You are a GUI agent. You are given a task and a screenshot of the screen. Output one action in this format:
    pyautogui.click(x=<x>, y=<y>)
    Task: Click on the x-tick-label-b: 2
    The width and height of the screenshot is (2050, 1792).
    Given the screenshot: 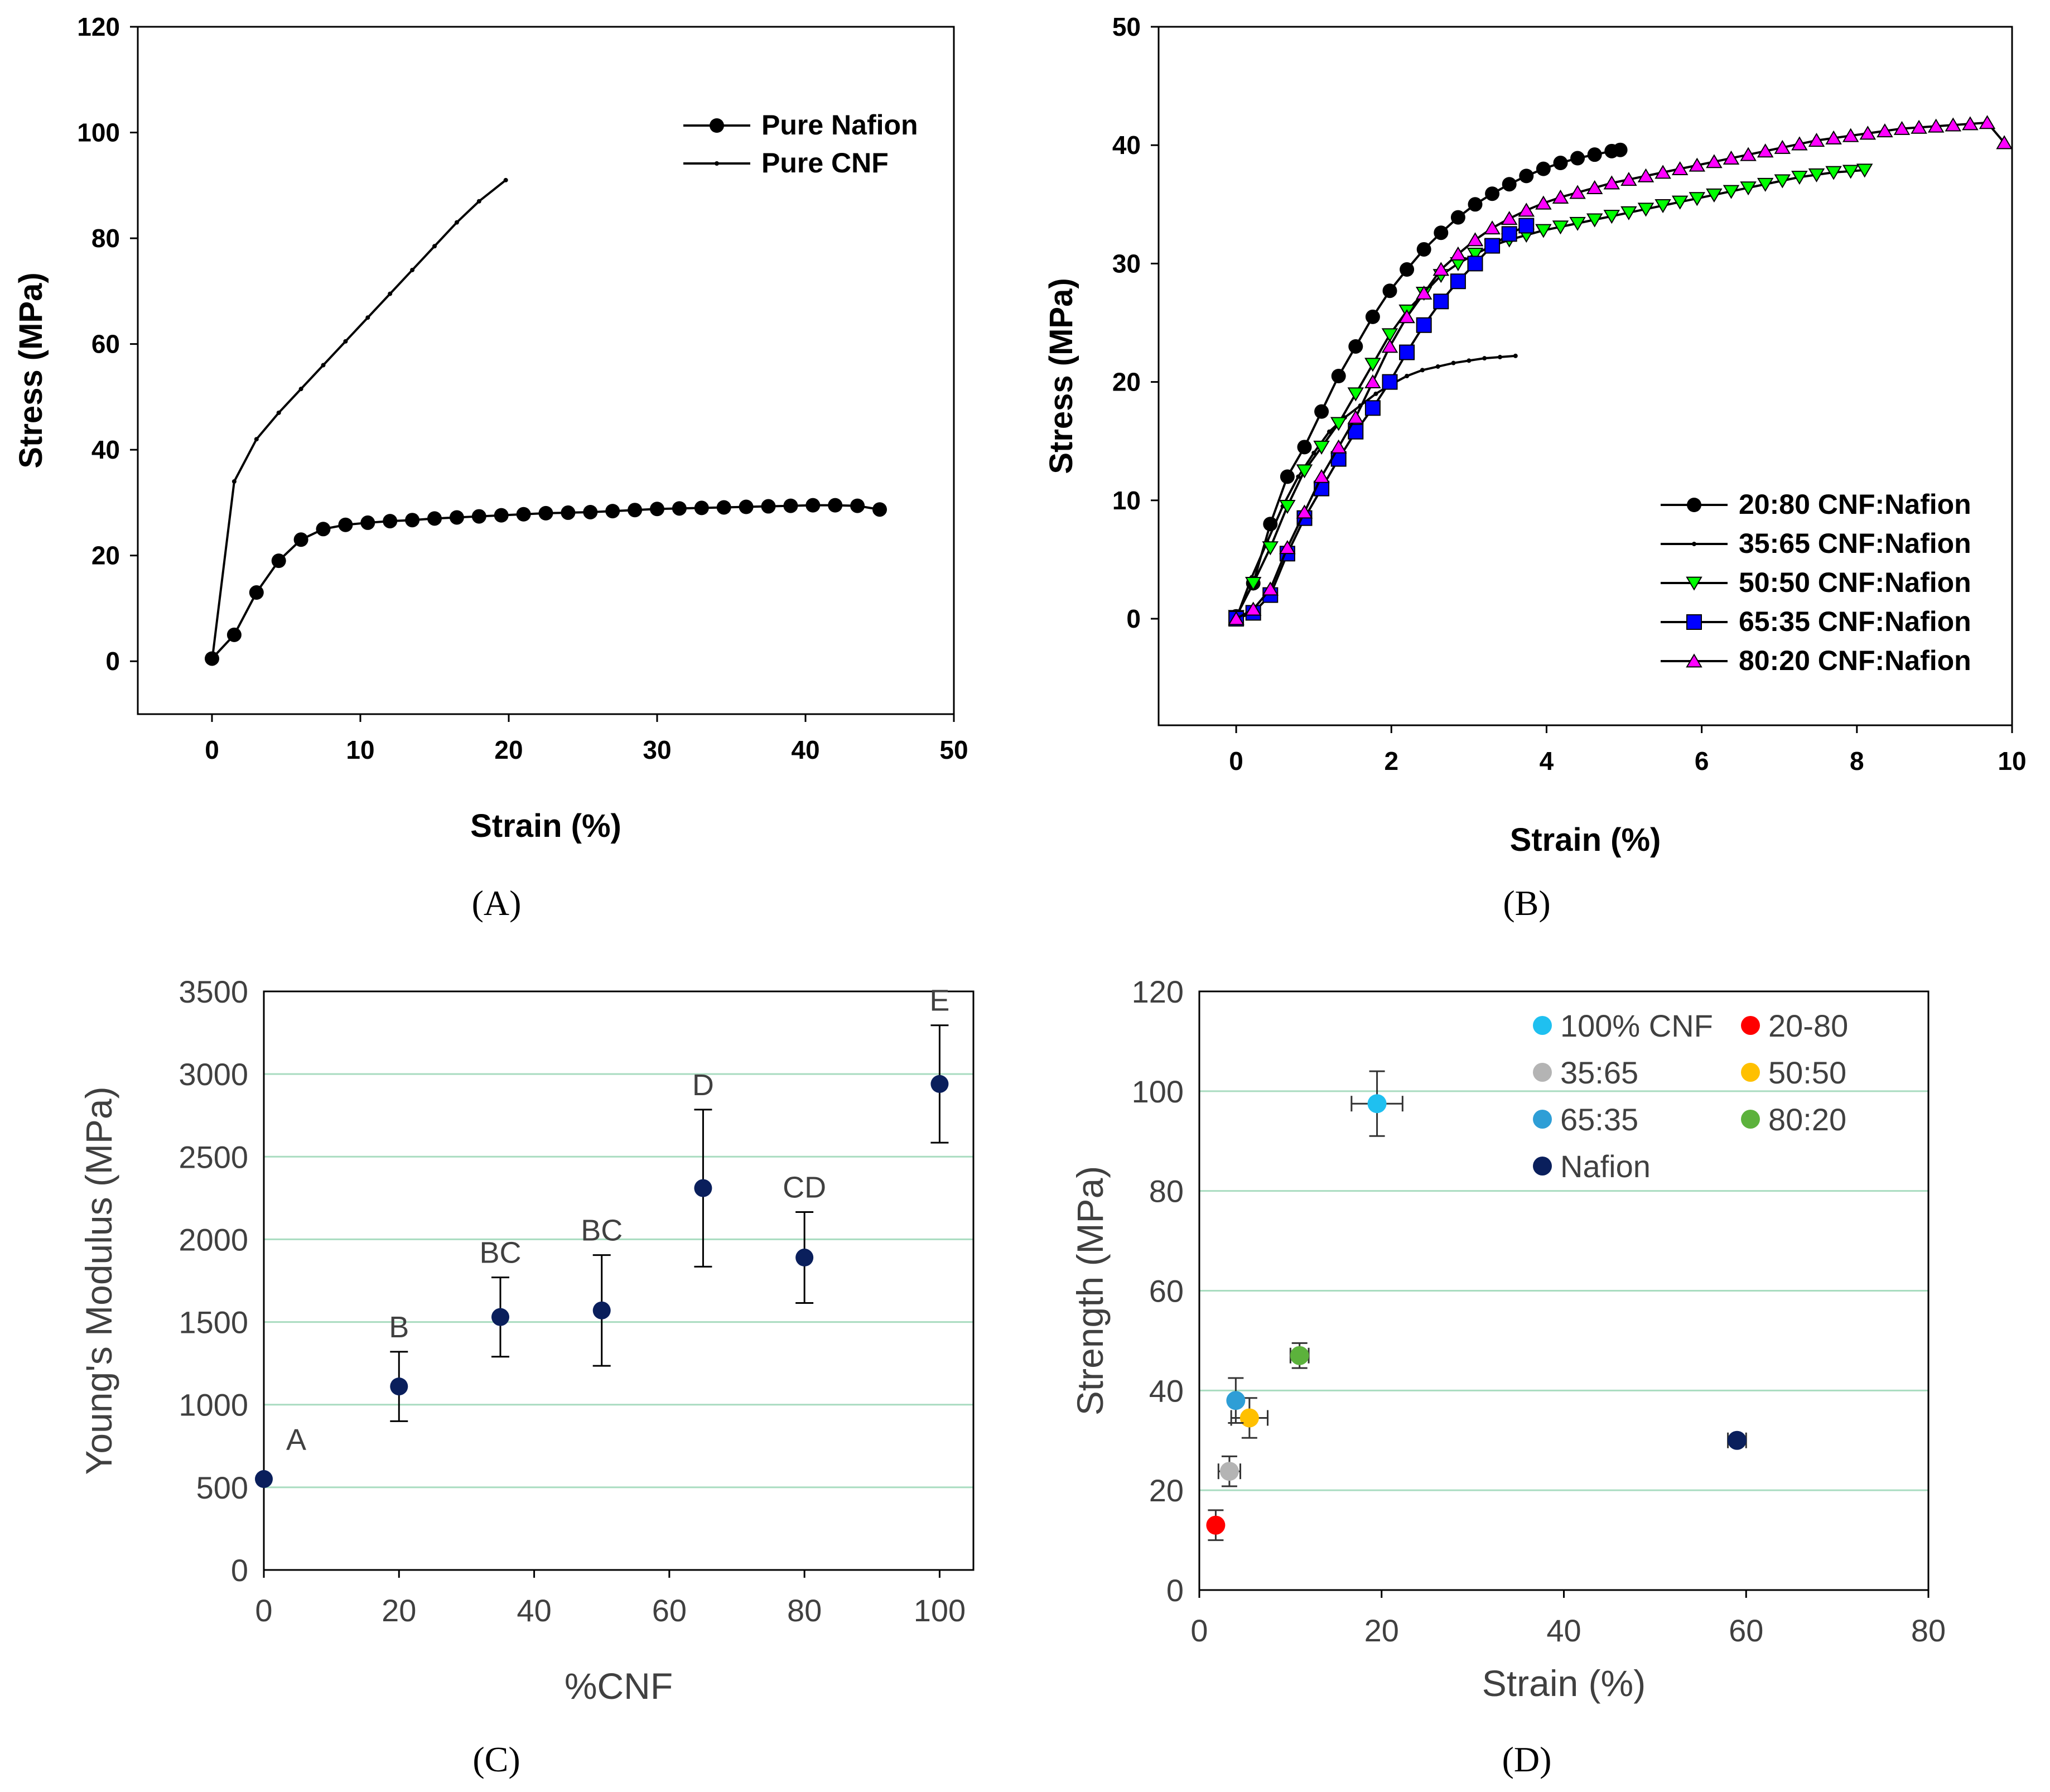 What is the action you would take?
    pyautogui.click(x=1391, y=760)
    